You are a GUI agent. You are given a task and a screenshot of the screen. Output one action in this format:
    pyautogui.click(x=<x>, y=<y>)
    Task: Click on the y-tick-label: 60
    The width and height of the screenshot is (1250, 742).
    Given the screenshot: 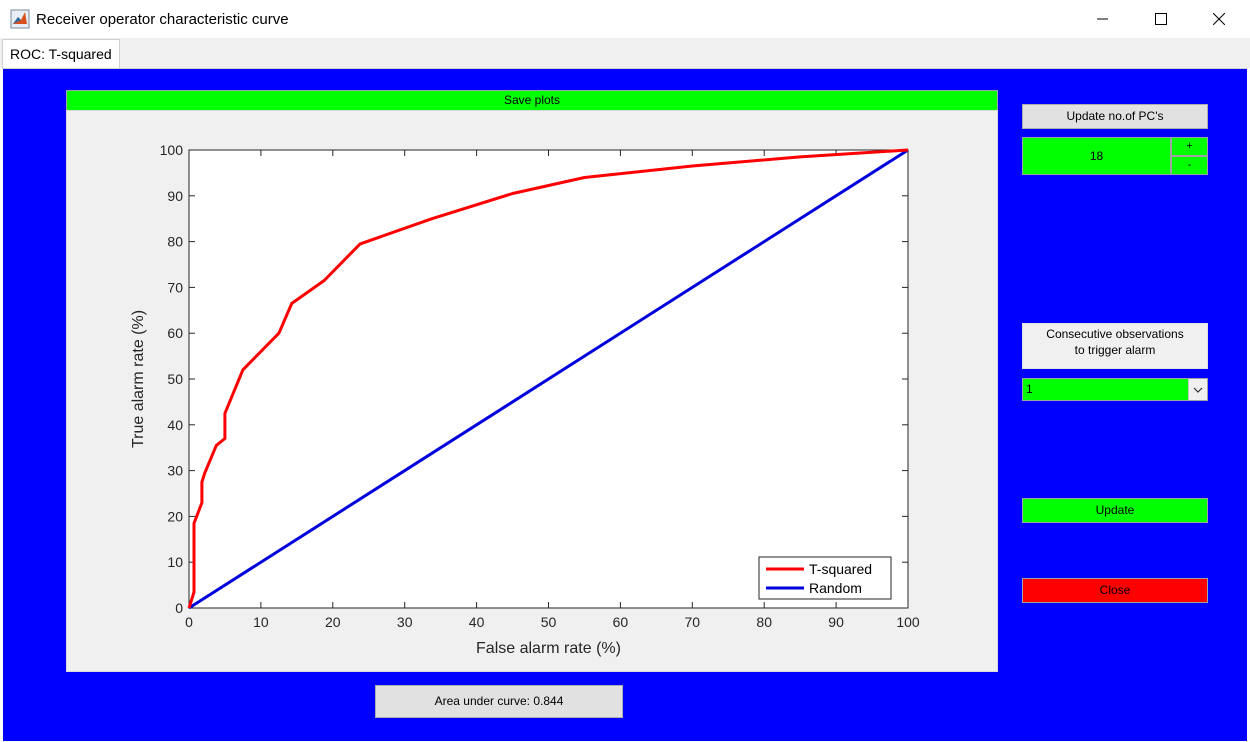 What is the action you would take?
    pyautogui.click(x=175, y=333)
    